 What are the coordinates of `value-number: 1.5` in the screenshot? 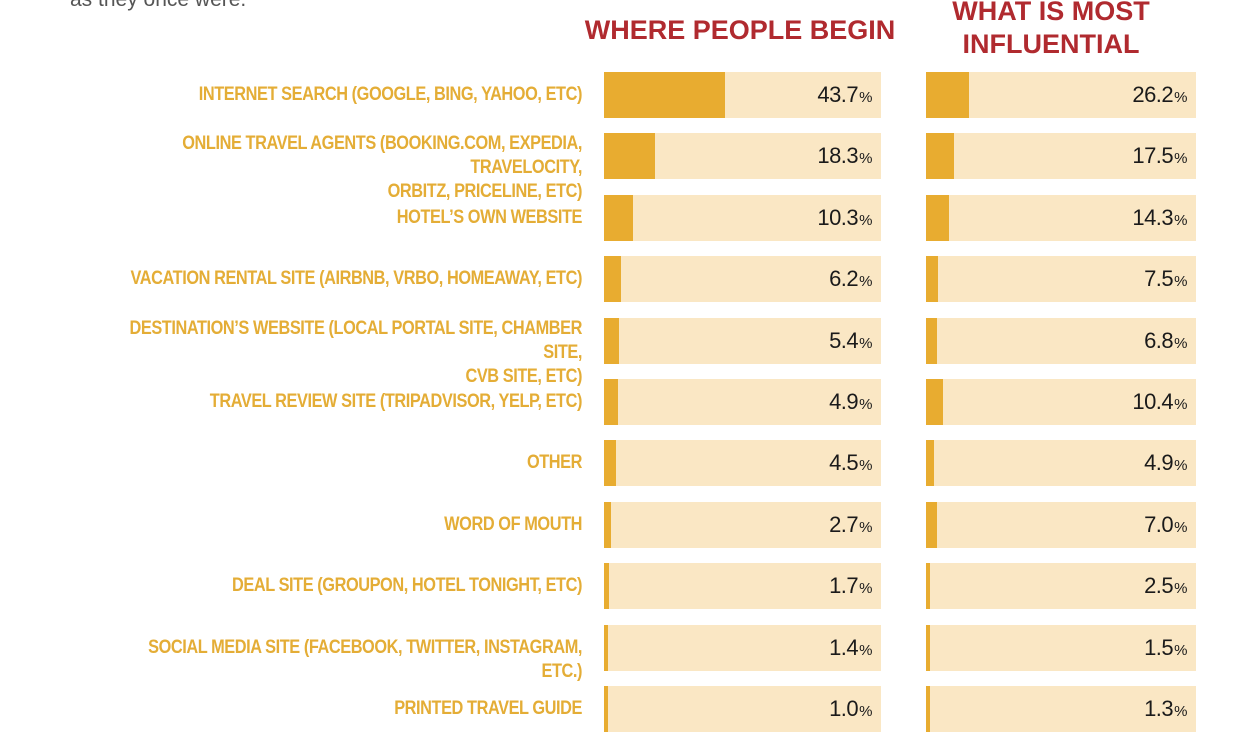 It's located at (1159, 647).